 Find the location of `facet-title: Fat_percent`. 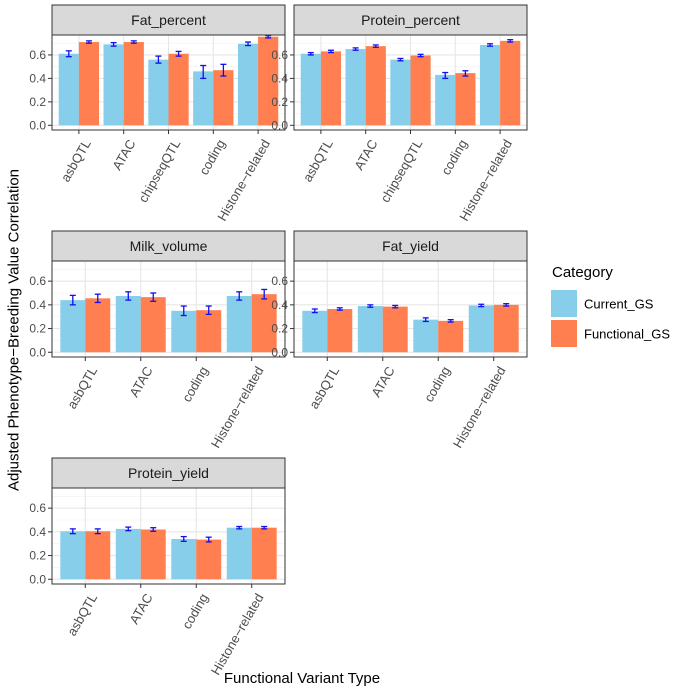

facet-title: Fat_percent is located at coordinates (168, 20).